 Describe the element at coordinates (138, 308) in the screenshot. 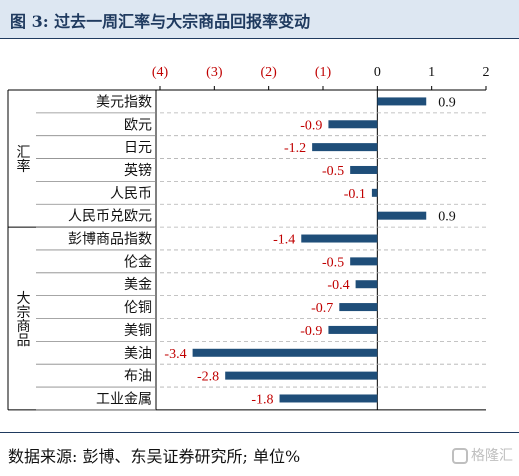

I see `category-label: 伦铜` at that location.